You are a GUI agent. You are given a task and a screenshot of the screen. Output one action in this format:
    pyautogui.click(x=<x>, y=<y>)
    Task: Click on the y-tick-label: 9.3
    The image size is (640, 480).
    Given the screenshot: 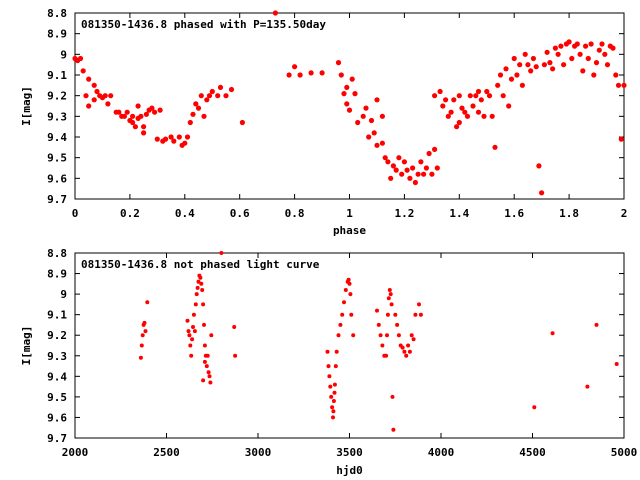 What is the action you would take?
    pyautogui.click(x=57, y=356)
    